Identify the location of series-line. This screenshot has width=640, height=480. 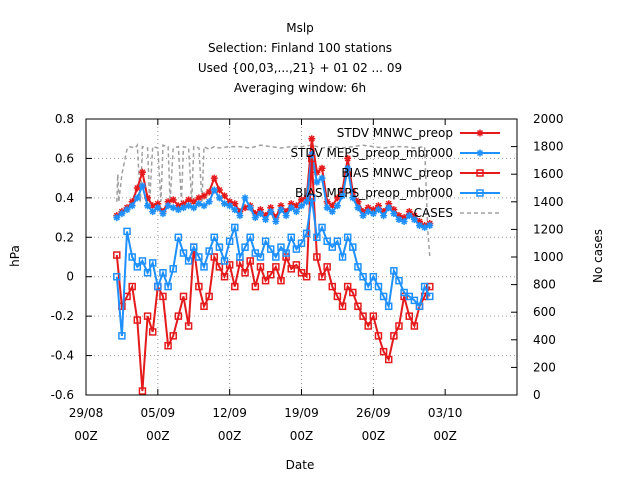
(273, 200).